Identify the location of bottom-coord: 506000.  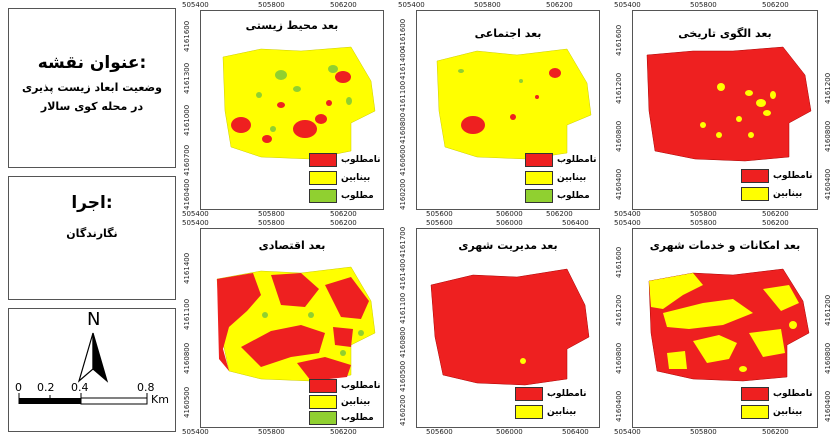
(509, 214).